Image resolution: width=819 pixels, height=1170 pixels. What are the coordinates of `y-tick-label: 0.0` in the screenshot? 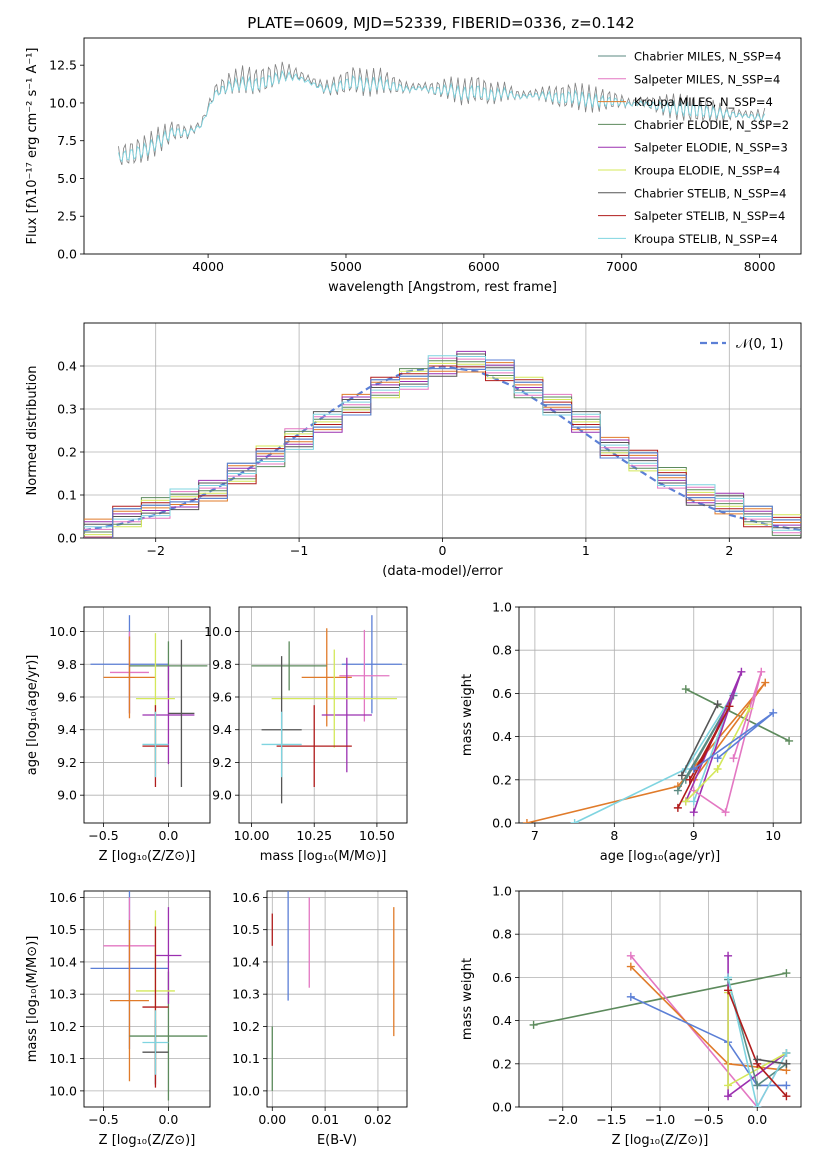 It's located at (502, 823).